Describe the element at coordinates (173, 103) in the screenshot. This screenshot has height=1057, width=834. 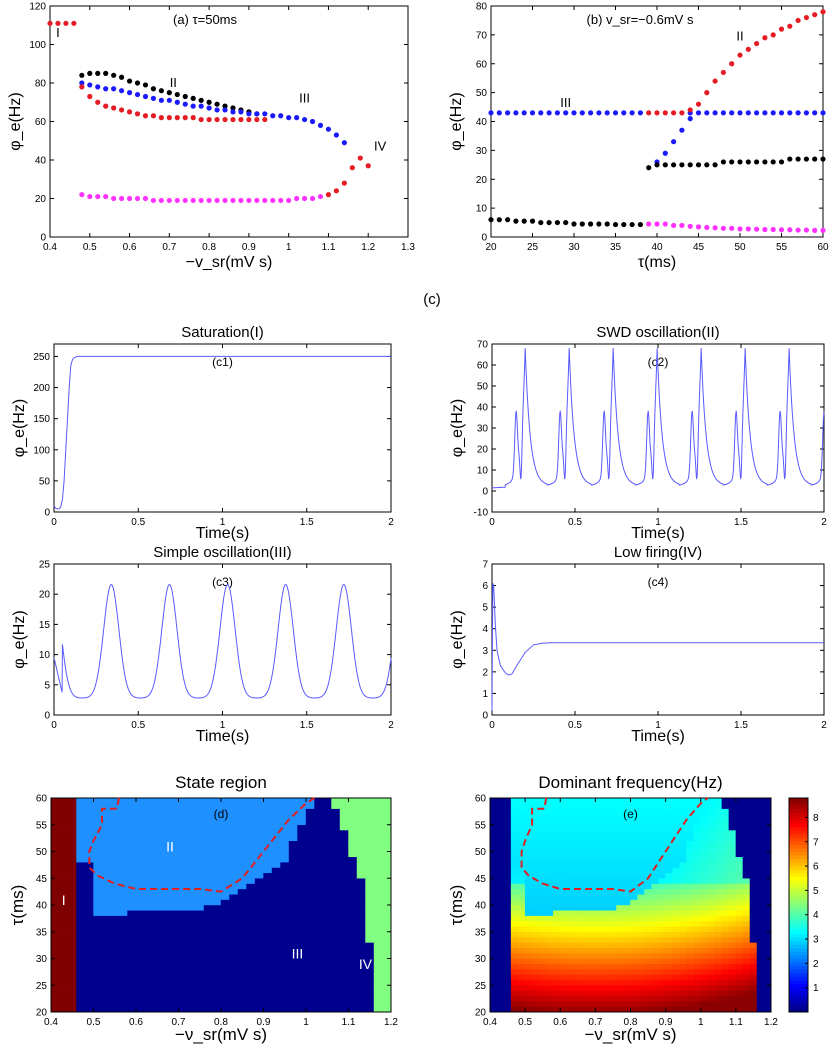
I see `series-II-lower` at that location.